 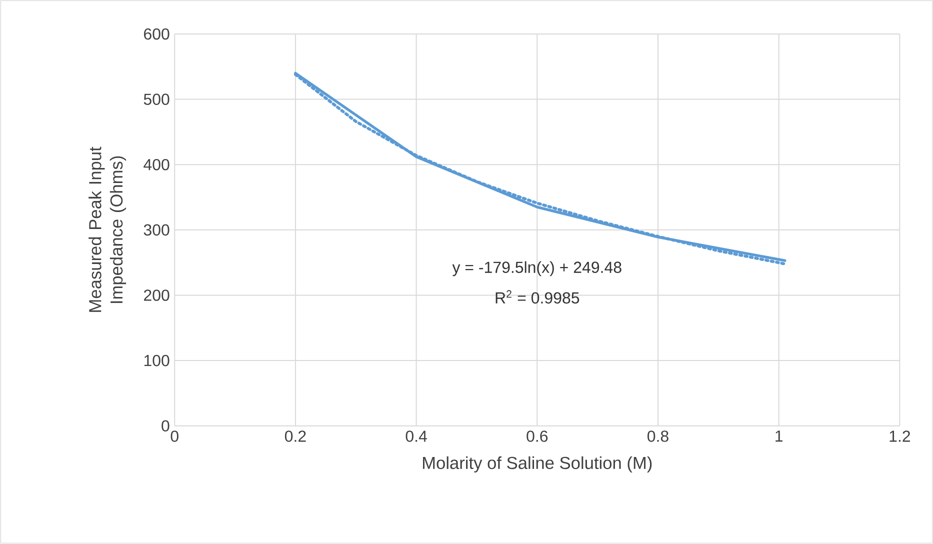 What do you see at coordinates (157, 295) in the screenshot?
I see `y-tick-label: 200` at bounding box center [157, 295].